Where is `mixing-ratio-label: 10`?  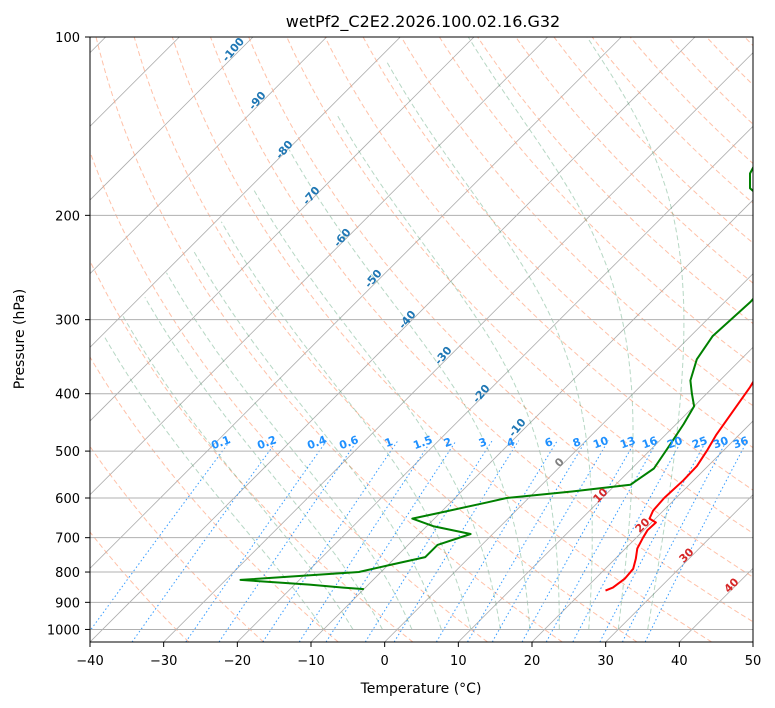
mixing-ratio-label: 10 is located at coordinates (600, 443).